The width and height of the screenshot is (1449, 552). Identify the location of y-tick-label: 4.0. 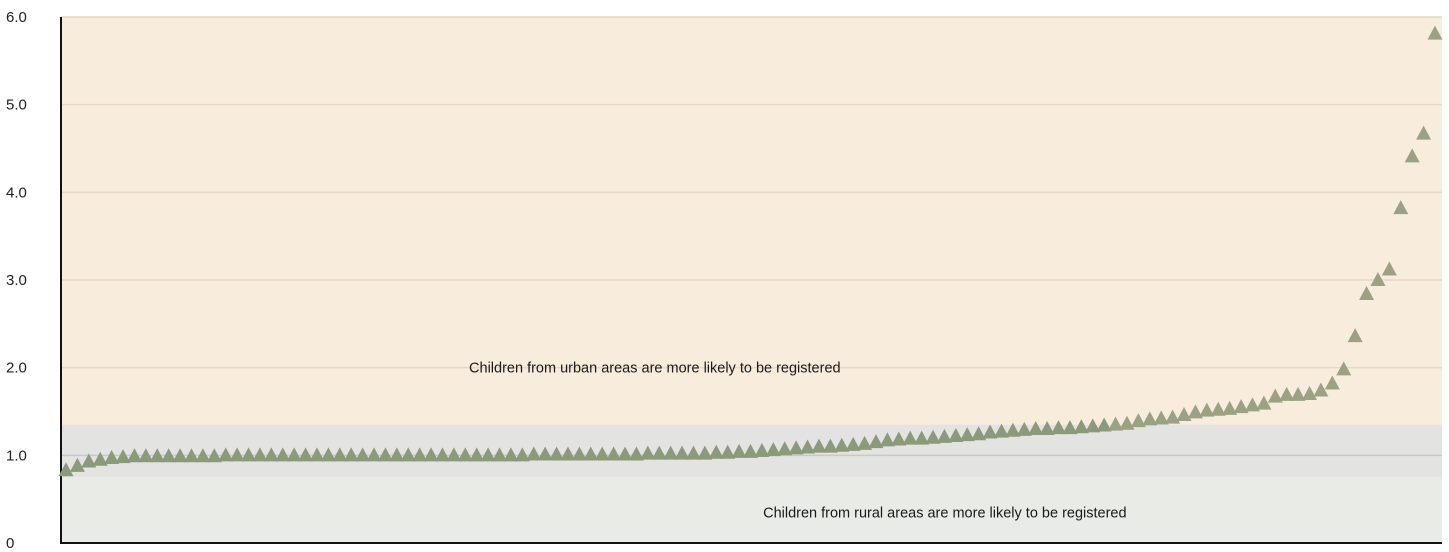
(16, 192).